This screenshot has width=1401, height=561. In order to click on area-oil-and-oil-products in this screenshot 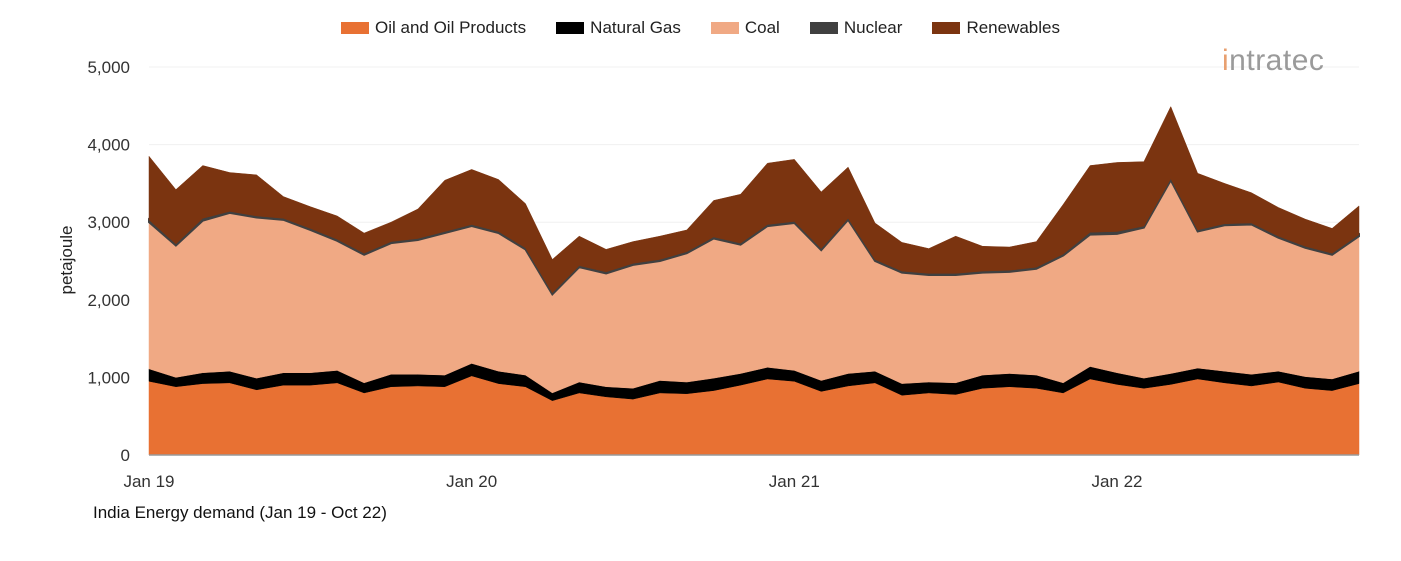, I will do `click(754, 415)`.